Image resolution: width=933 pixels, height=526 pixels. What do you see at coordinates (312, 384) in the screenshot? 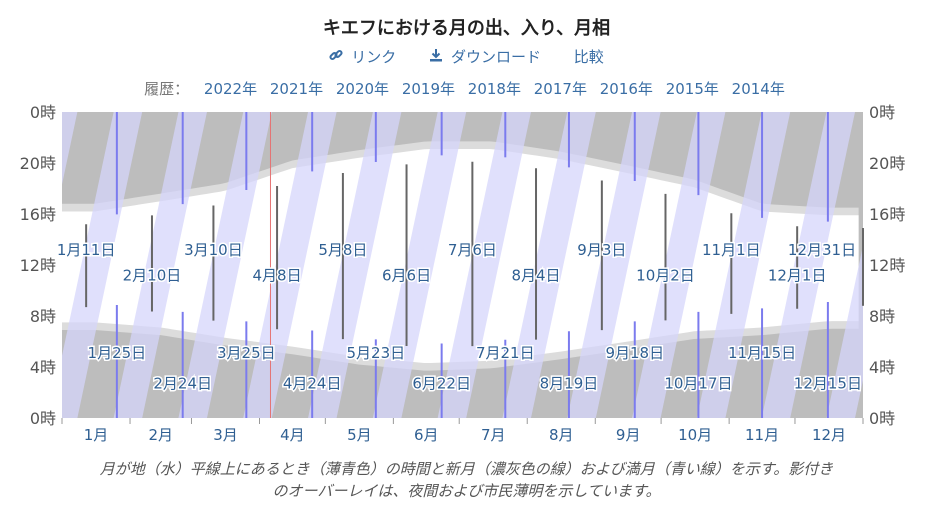
I see `full-moon-label: 4月24日` at bounding box center [312, 384].